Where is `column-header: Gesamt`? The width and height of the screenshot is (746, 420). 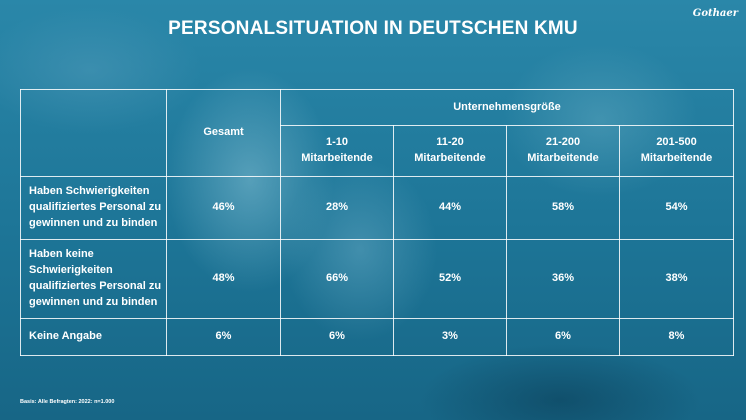
column-header: Gesamt is located at coordinates (223, 133).